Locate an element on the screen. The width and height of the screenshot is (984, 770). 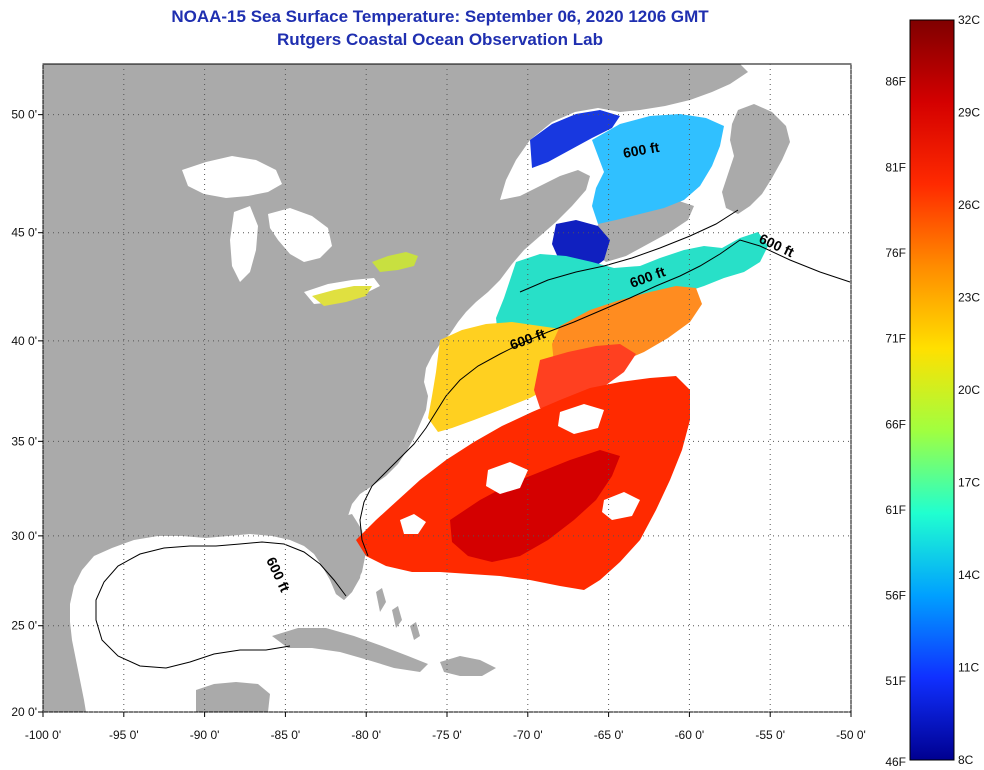
sst-lake-ontario is located at coordinates (395, 262).